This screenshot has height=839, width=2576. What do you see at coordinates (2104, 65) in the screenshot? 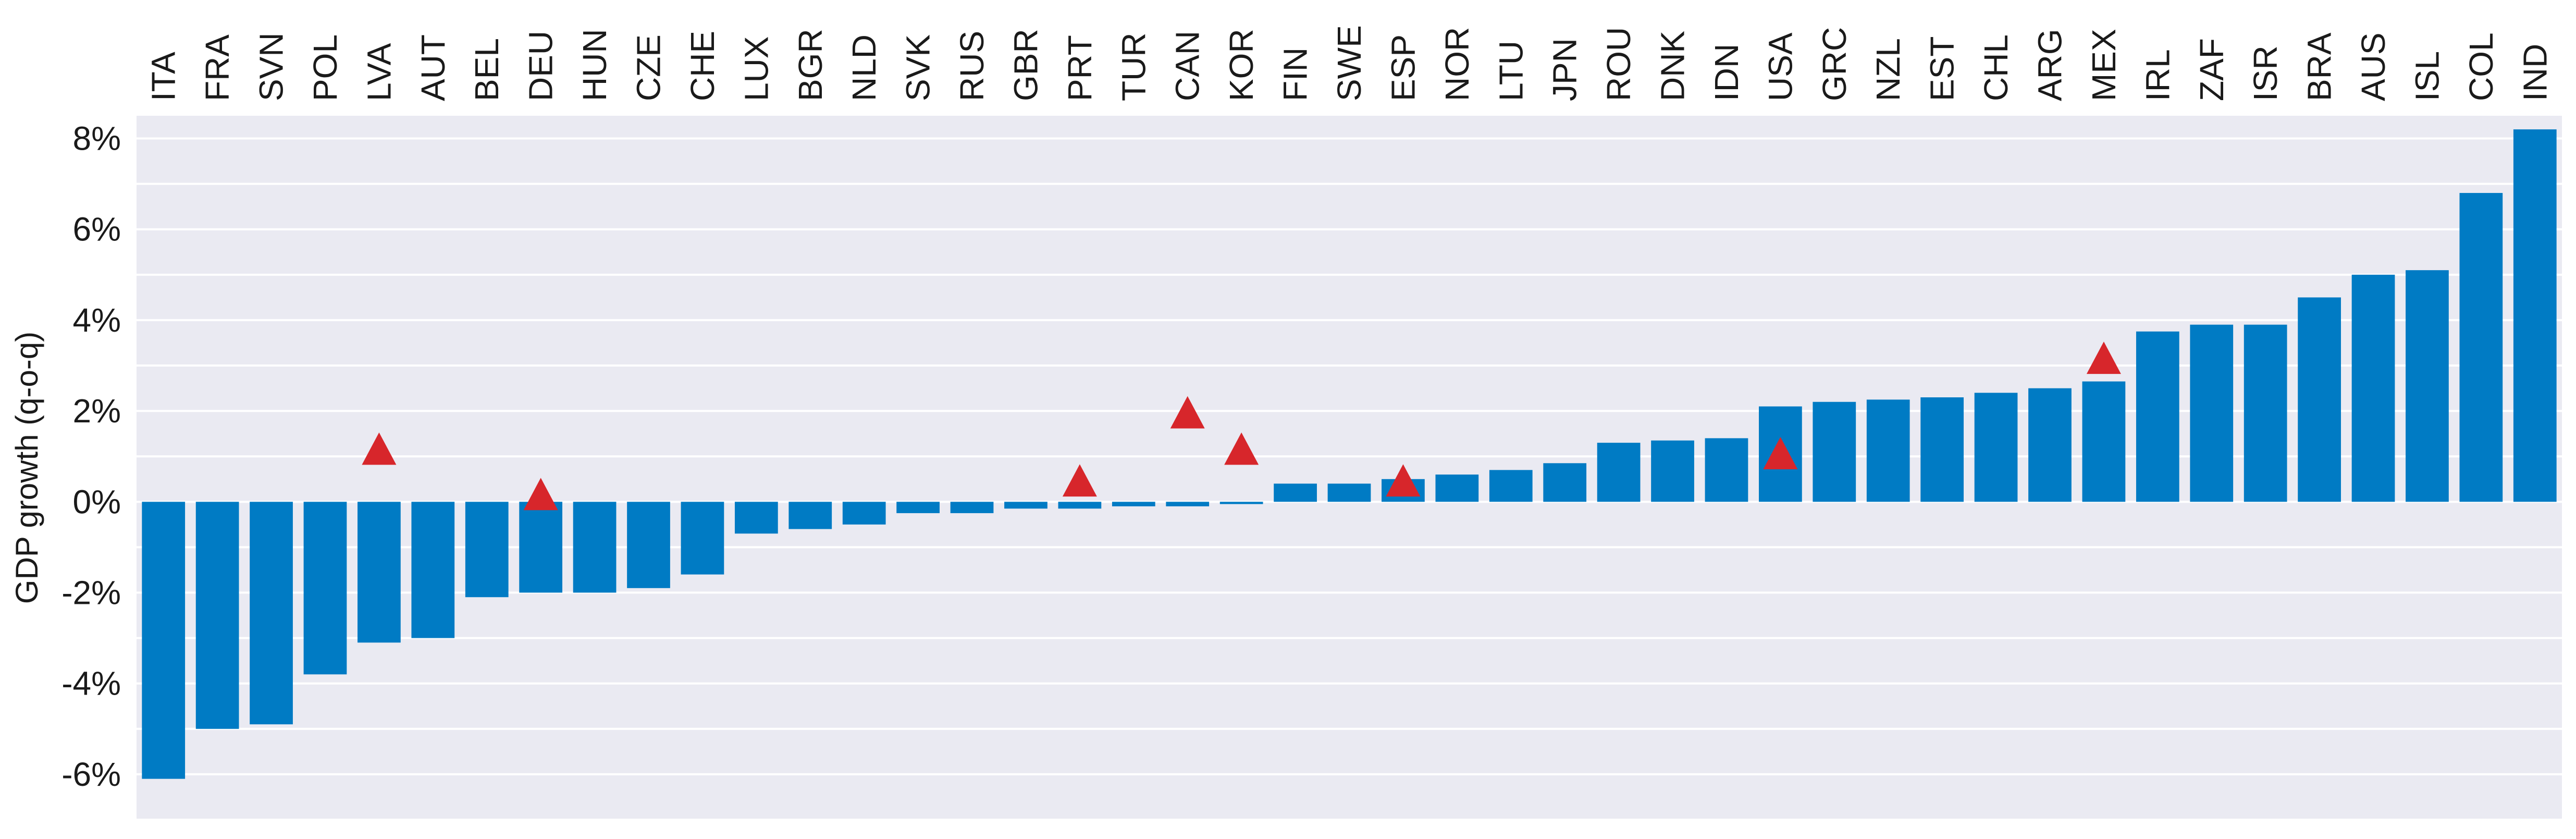
I see `category-label-mex: MEX` at bounding box center [2104, 65].